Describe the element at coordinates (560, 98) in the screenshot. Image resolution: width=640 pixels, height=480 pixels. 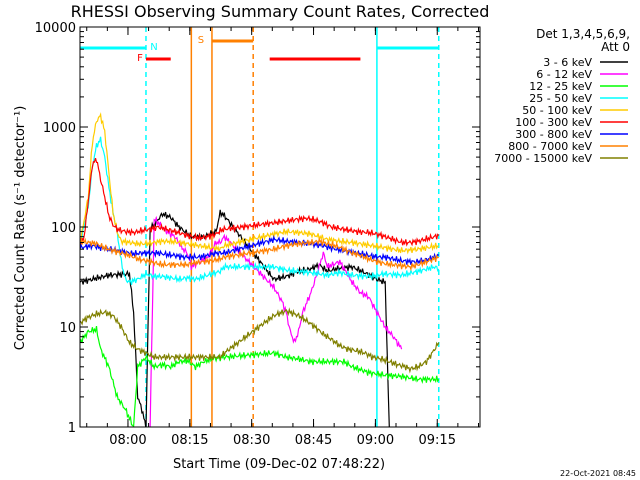
I see `legend-label-3: 25 - 50 keV` at that location.